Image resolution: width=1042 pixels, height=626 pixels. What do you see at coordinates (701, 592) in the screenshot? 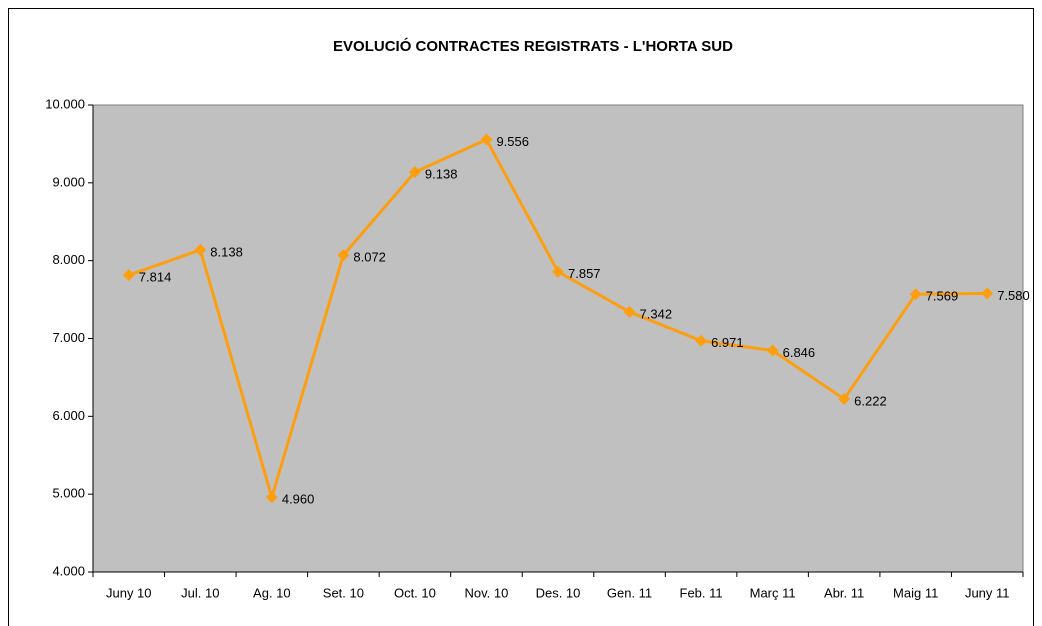
I see `x-tick-label: Feb. 11` at bounding box center [701, 592].